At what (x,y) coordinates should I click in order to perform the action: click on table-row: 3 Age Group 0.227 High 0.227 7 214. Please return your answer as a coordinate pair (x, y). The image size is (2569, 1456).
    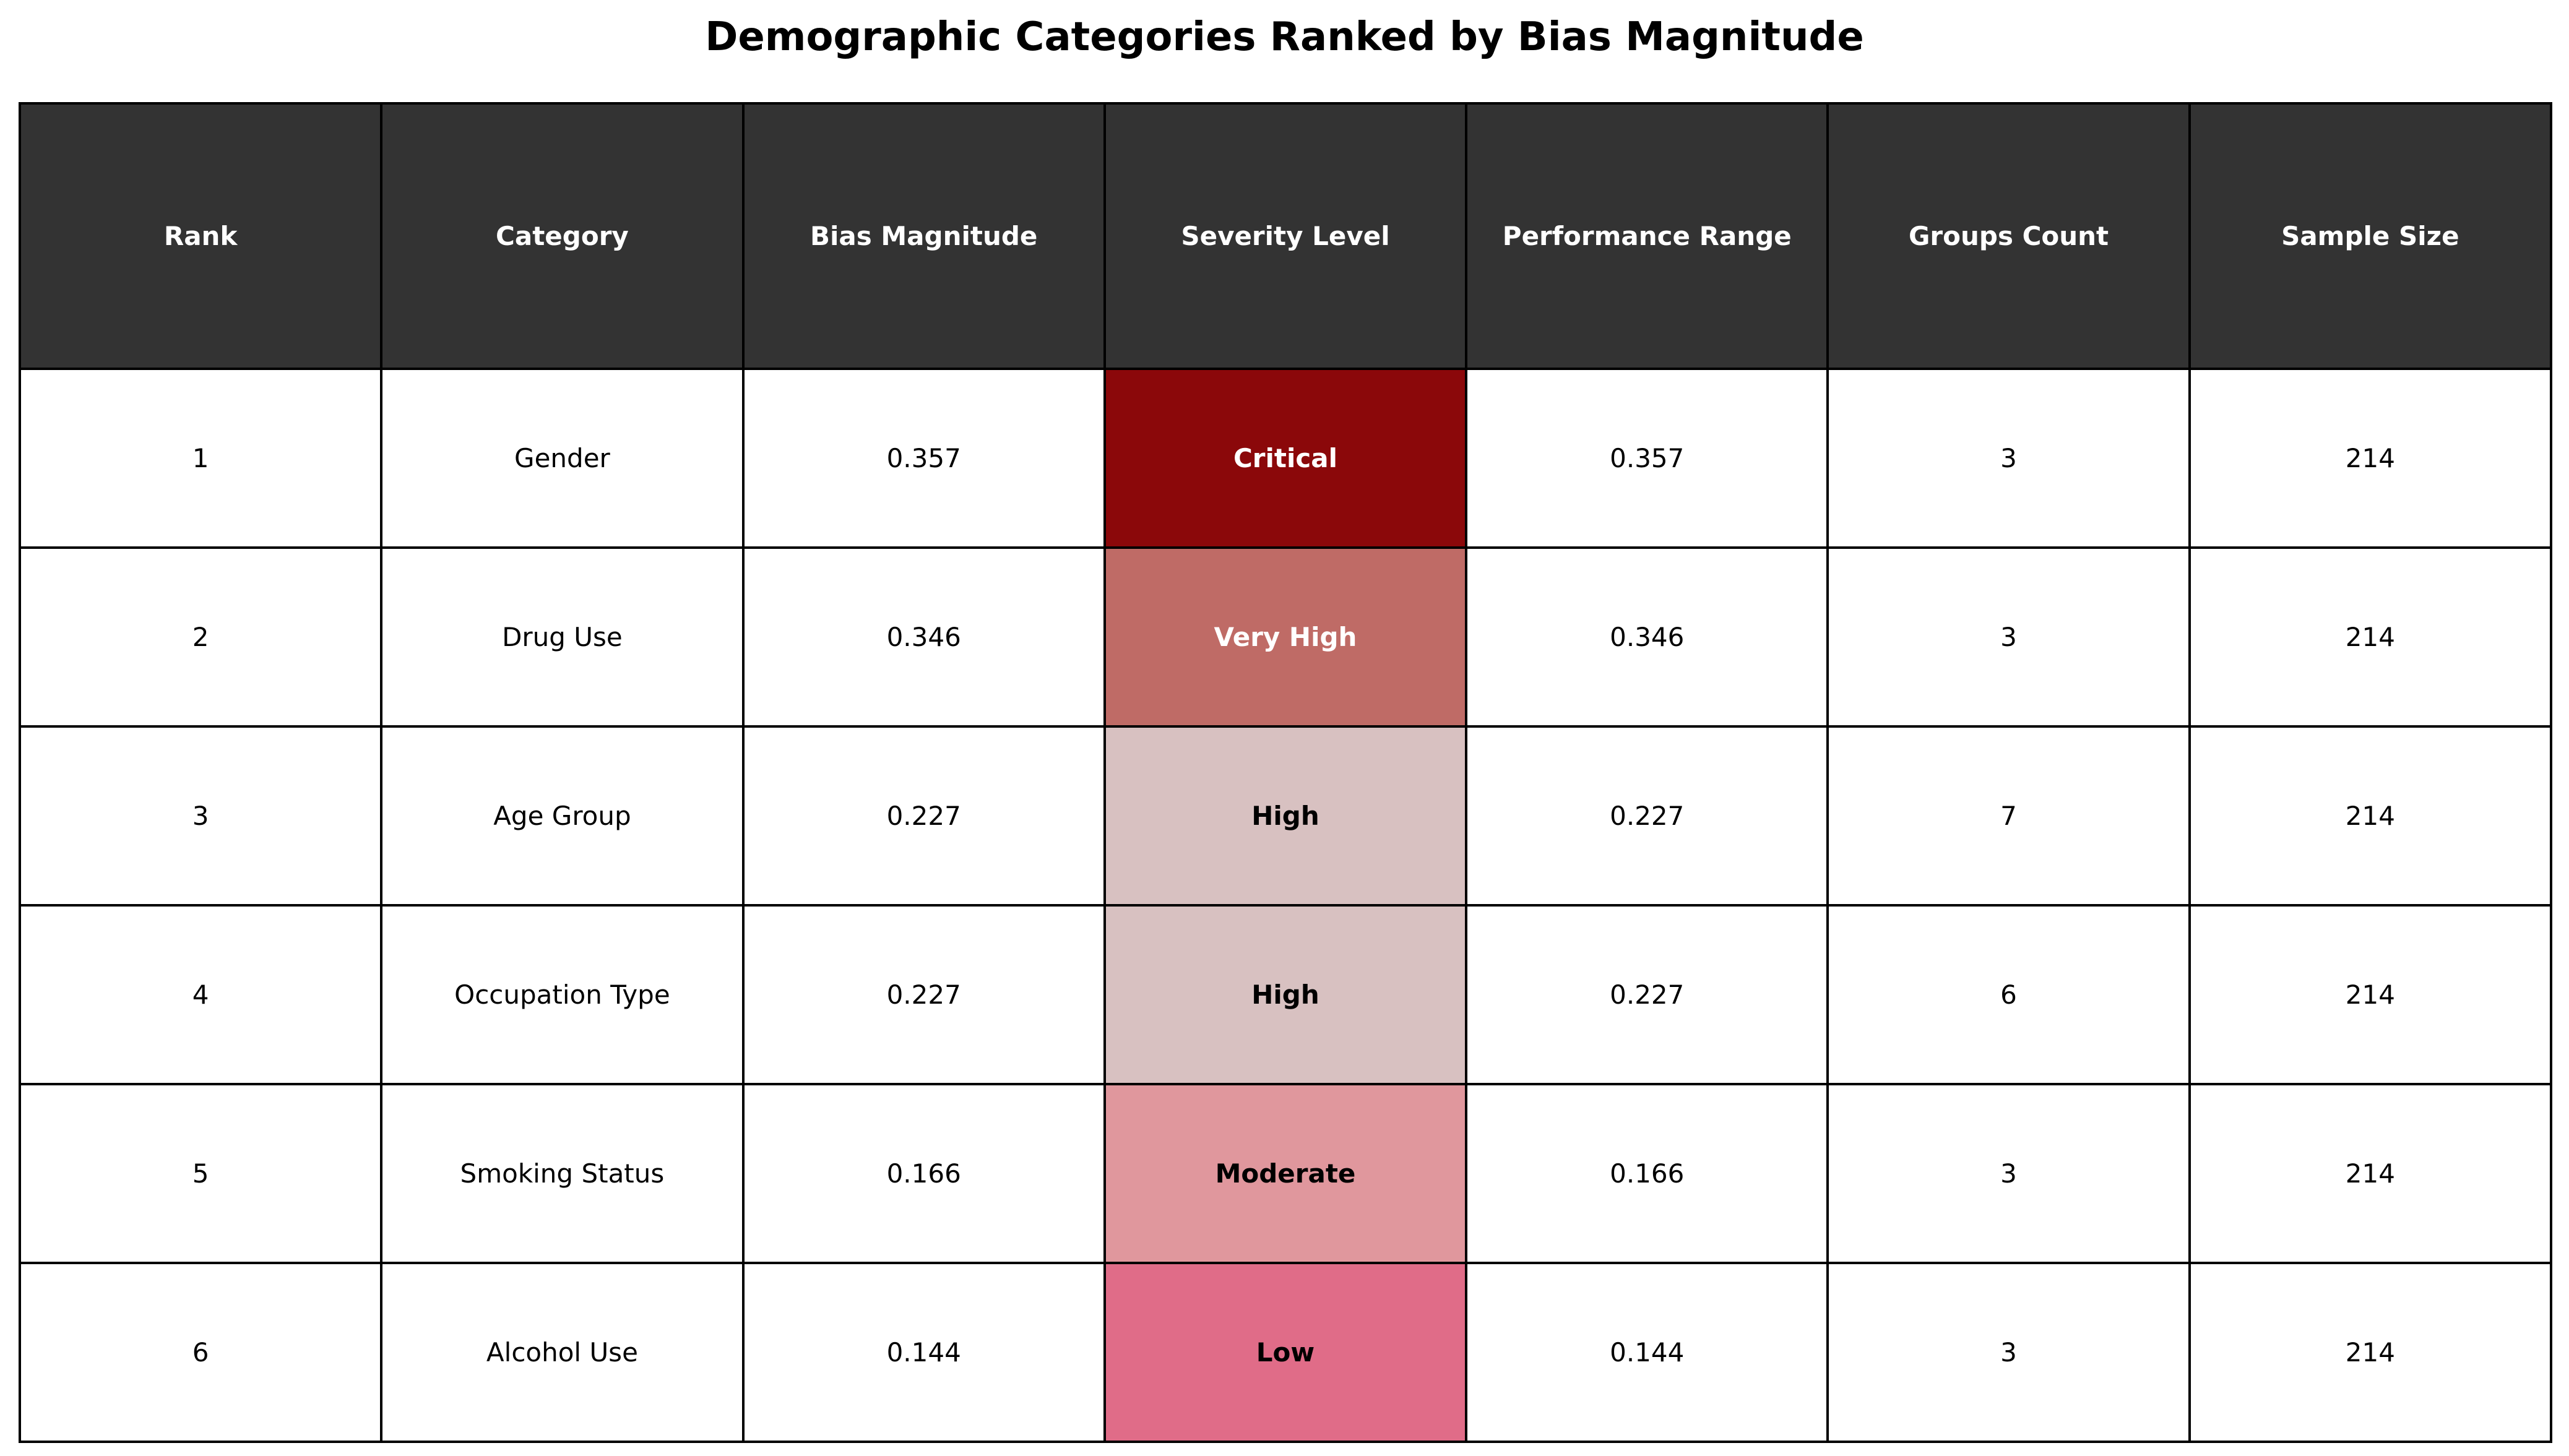
    Looking at the image, I should click on (1285, 816).